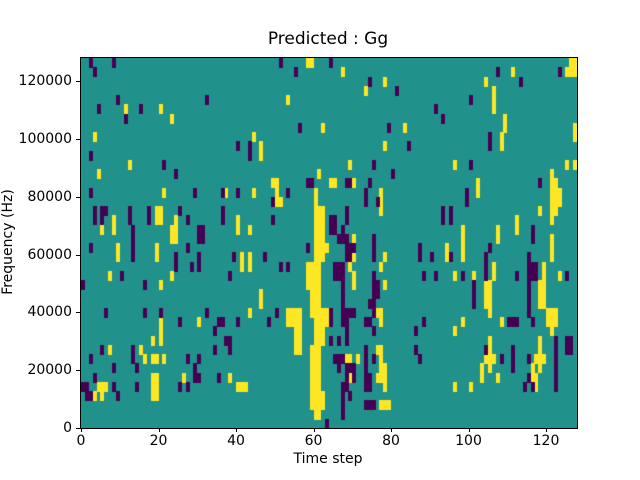 Image resolution: width=640 pixels, height=480 pixels. Describe the element at coordinates (49, 312) in the screenshot. I see `y-tick-label: 40000` at that location.